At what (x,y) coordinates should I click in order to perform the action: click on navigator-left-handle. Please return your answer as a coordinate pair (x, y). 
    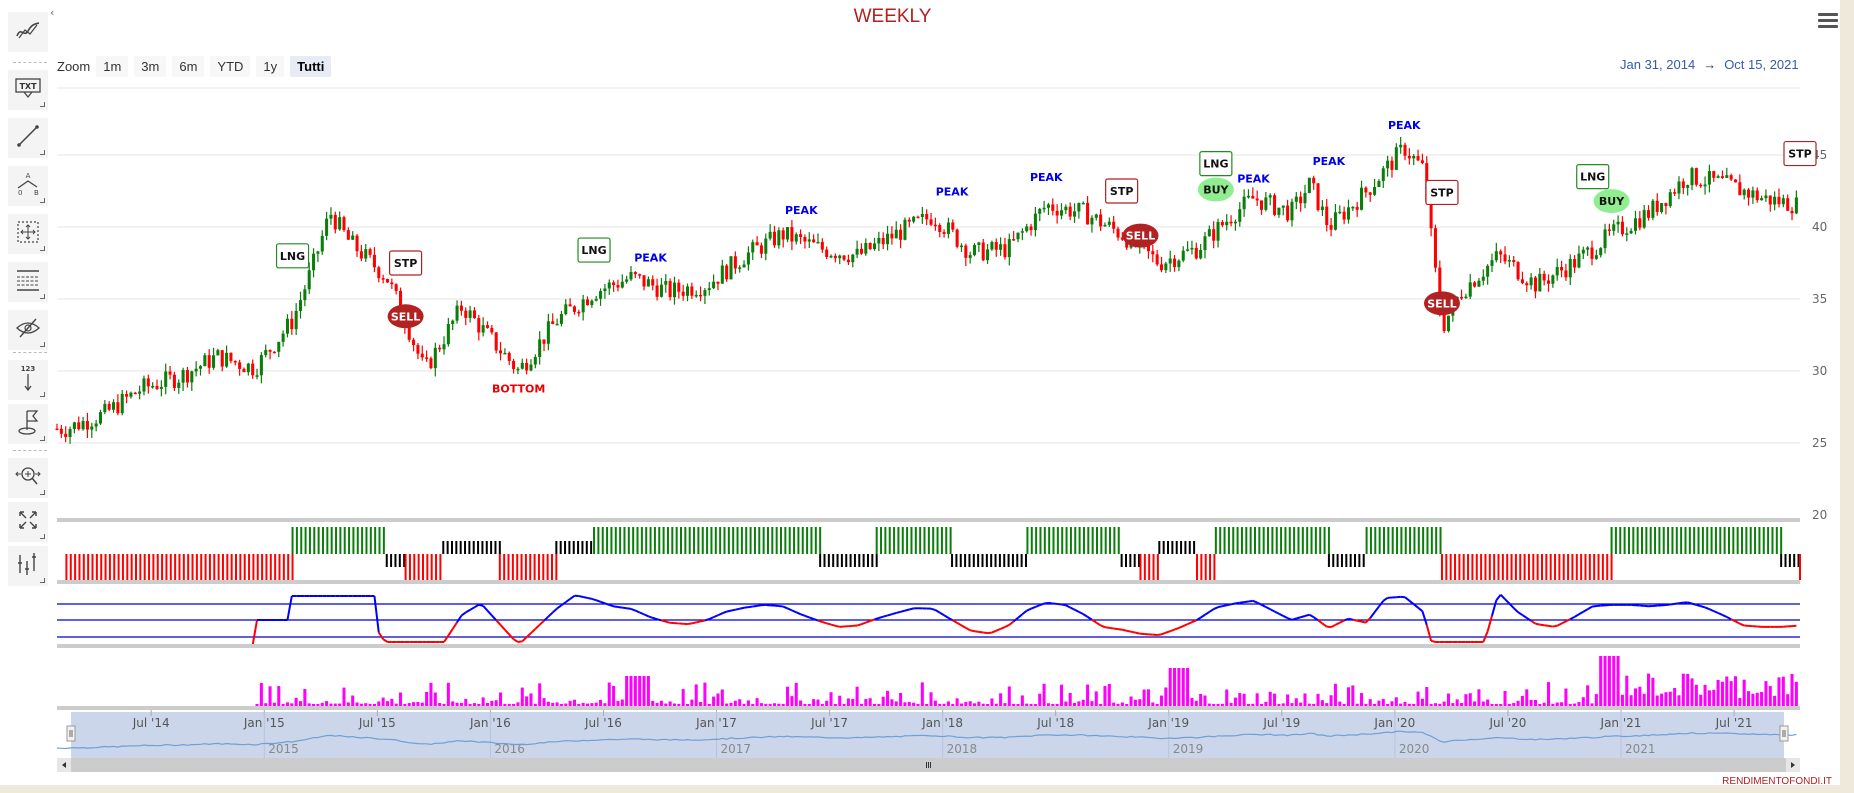
    Looking at the image, I should click on (71, 733).